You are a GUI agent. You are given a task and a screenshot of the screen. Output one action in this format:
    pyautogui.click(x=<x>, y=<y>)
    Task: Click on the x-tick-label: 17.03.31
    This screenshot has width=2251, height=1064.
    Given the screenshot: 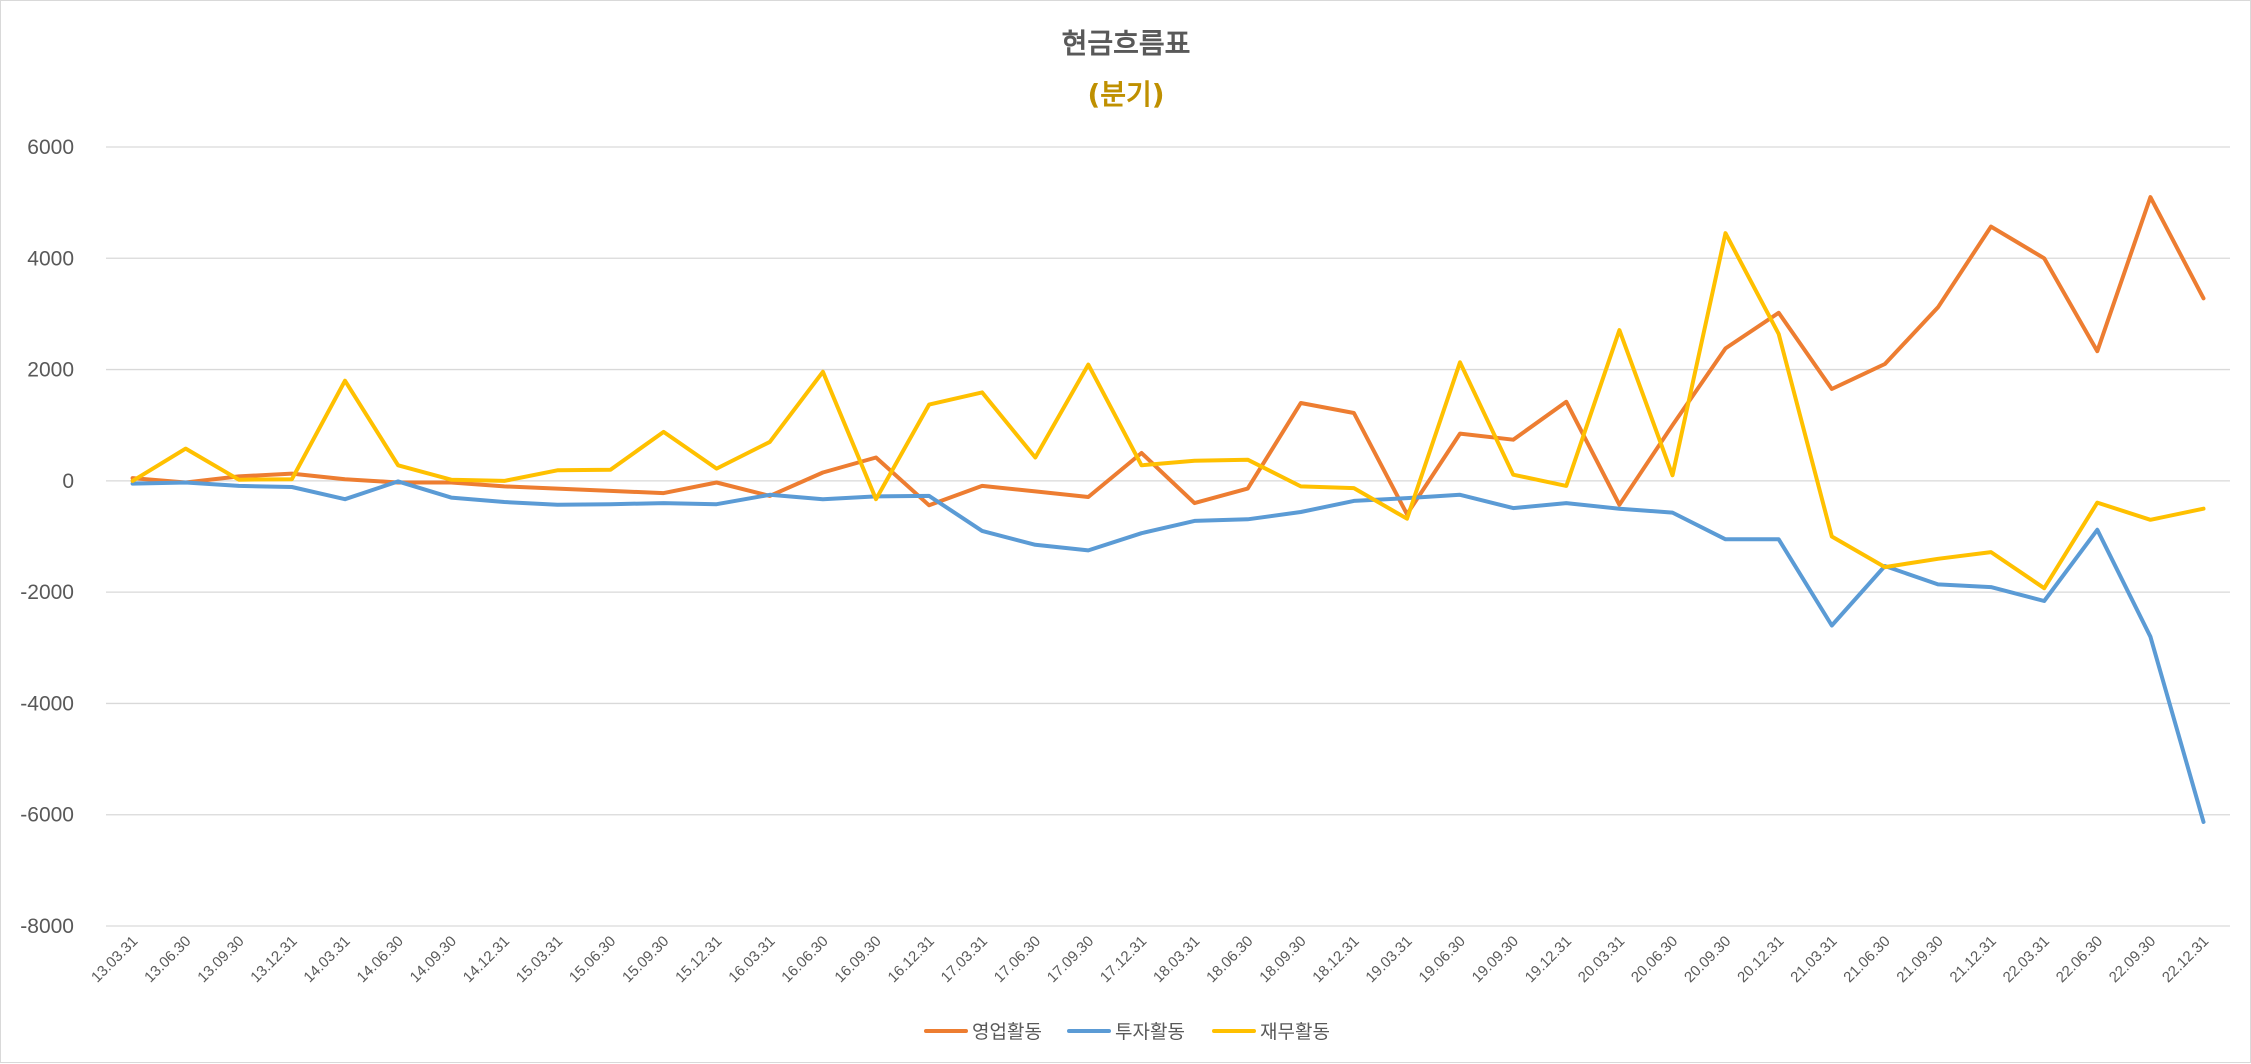 What is the action you would take?
    pyautogui.click(x=964, y=959)
    